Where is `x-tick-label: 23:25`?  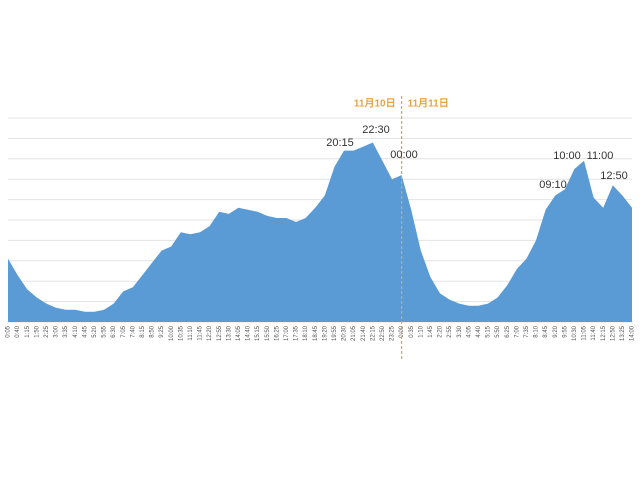
x-tick-label: 23:25 is located at coordinates (393, 333).